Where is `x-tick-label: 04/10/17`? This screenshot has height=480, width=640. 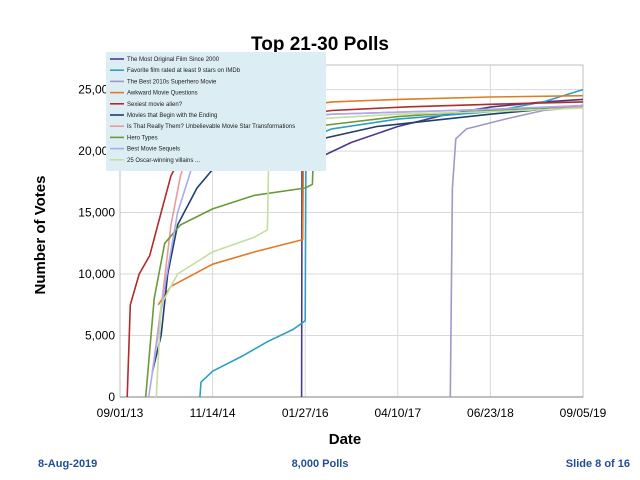
x-tick-label: 04/10/17 is located at coordinates (397, 413).